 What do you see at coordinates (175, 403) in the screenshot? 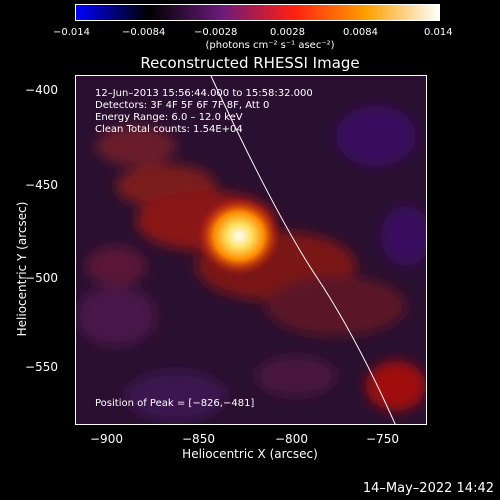
I see `peak-position: Position of Peak = [−826,−481]` at bounding box center [175, 403].